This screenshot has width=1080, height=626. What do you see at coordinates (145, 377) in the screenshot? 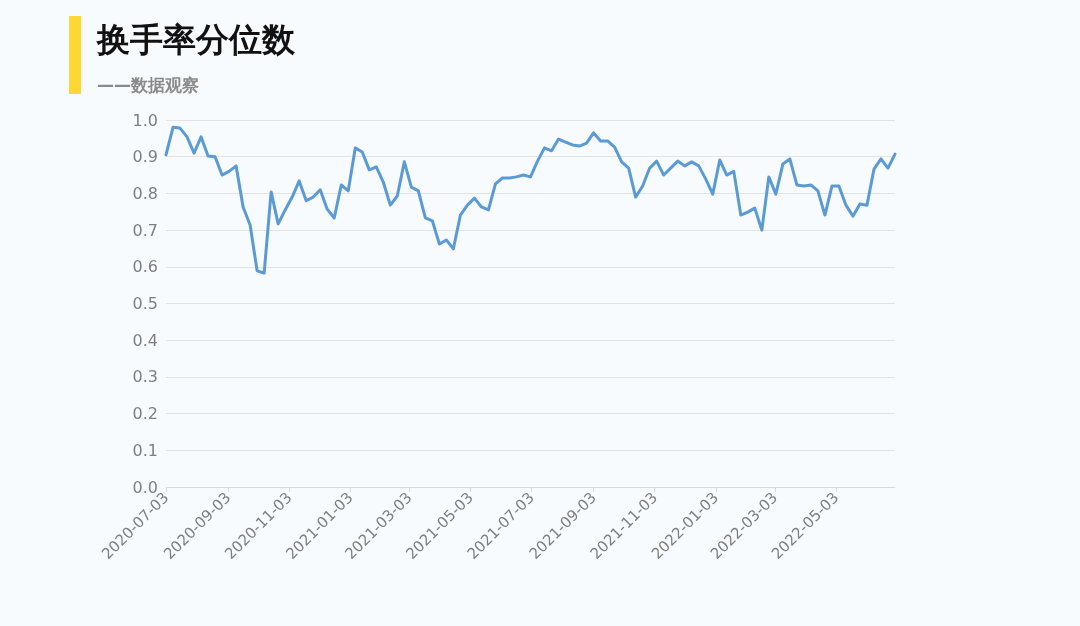
I see `y-tick-label: 0.3` at bounding box center [145, 377].